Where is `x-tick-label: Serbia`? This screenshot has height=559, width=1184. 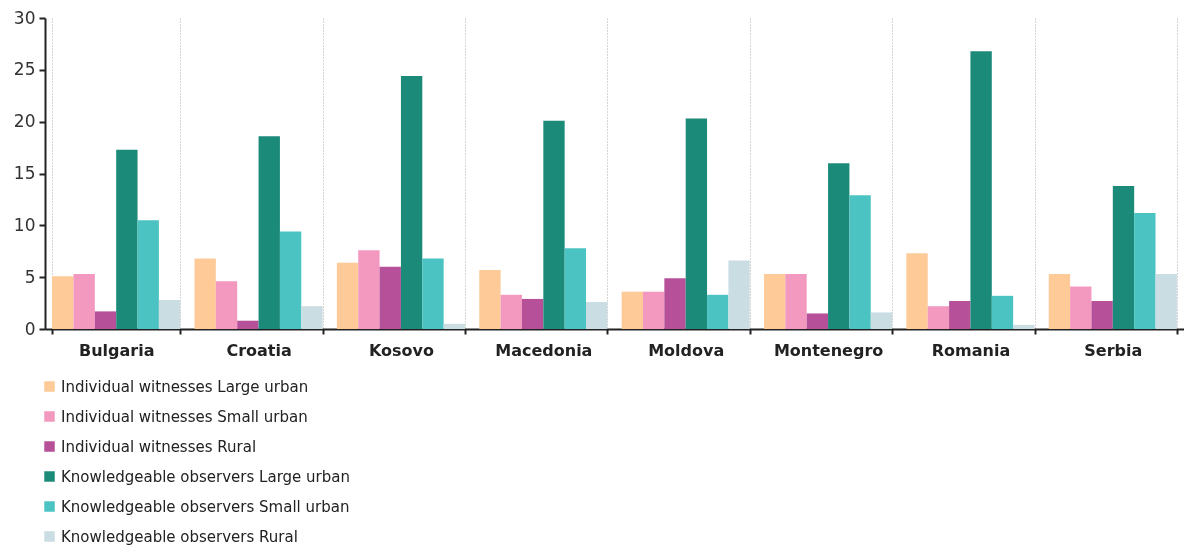
x-tick-label: Serbia is located at coordinates (1113, 350).